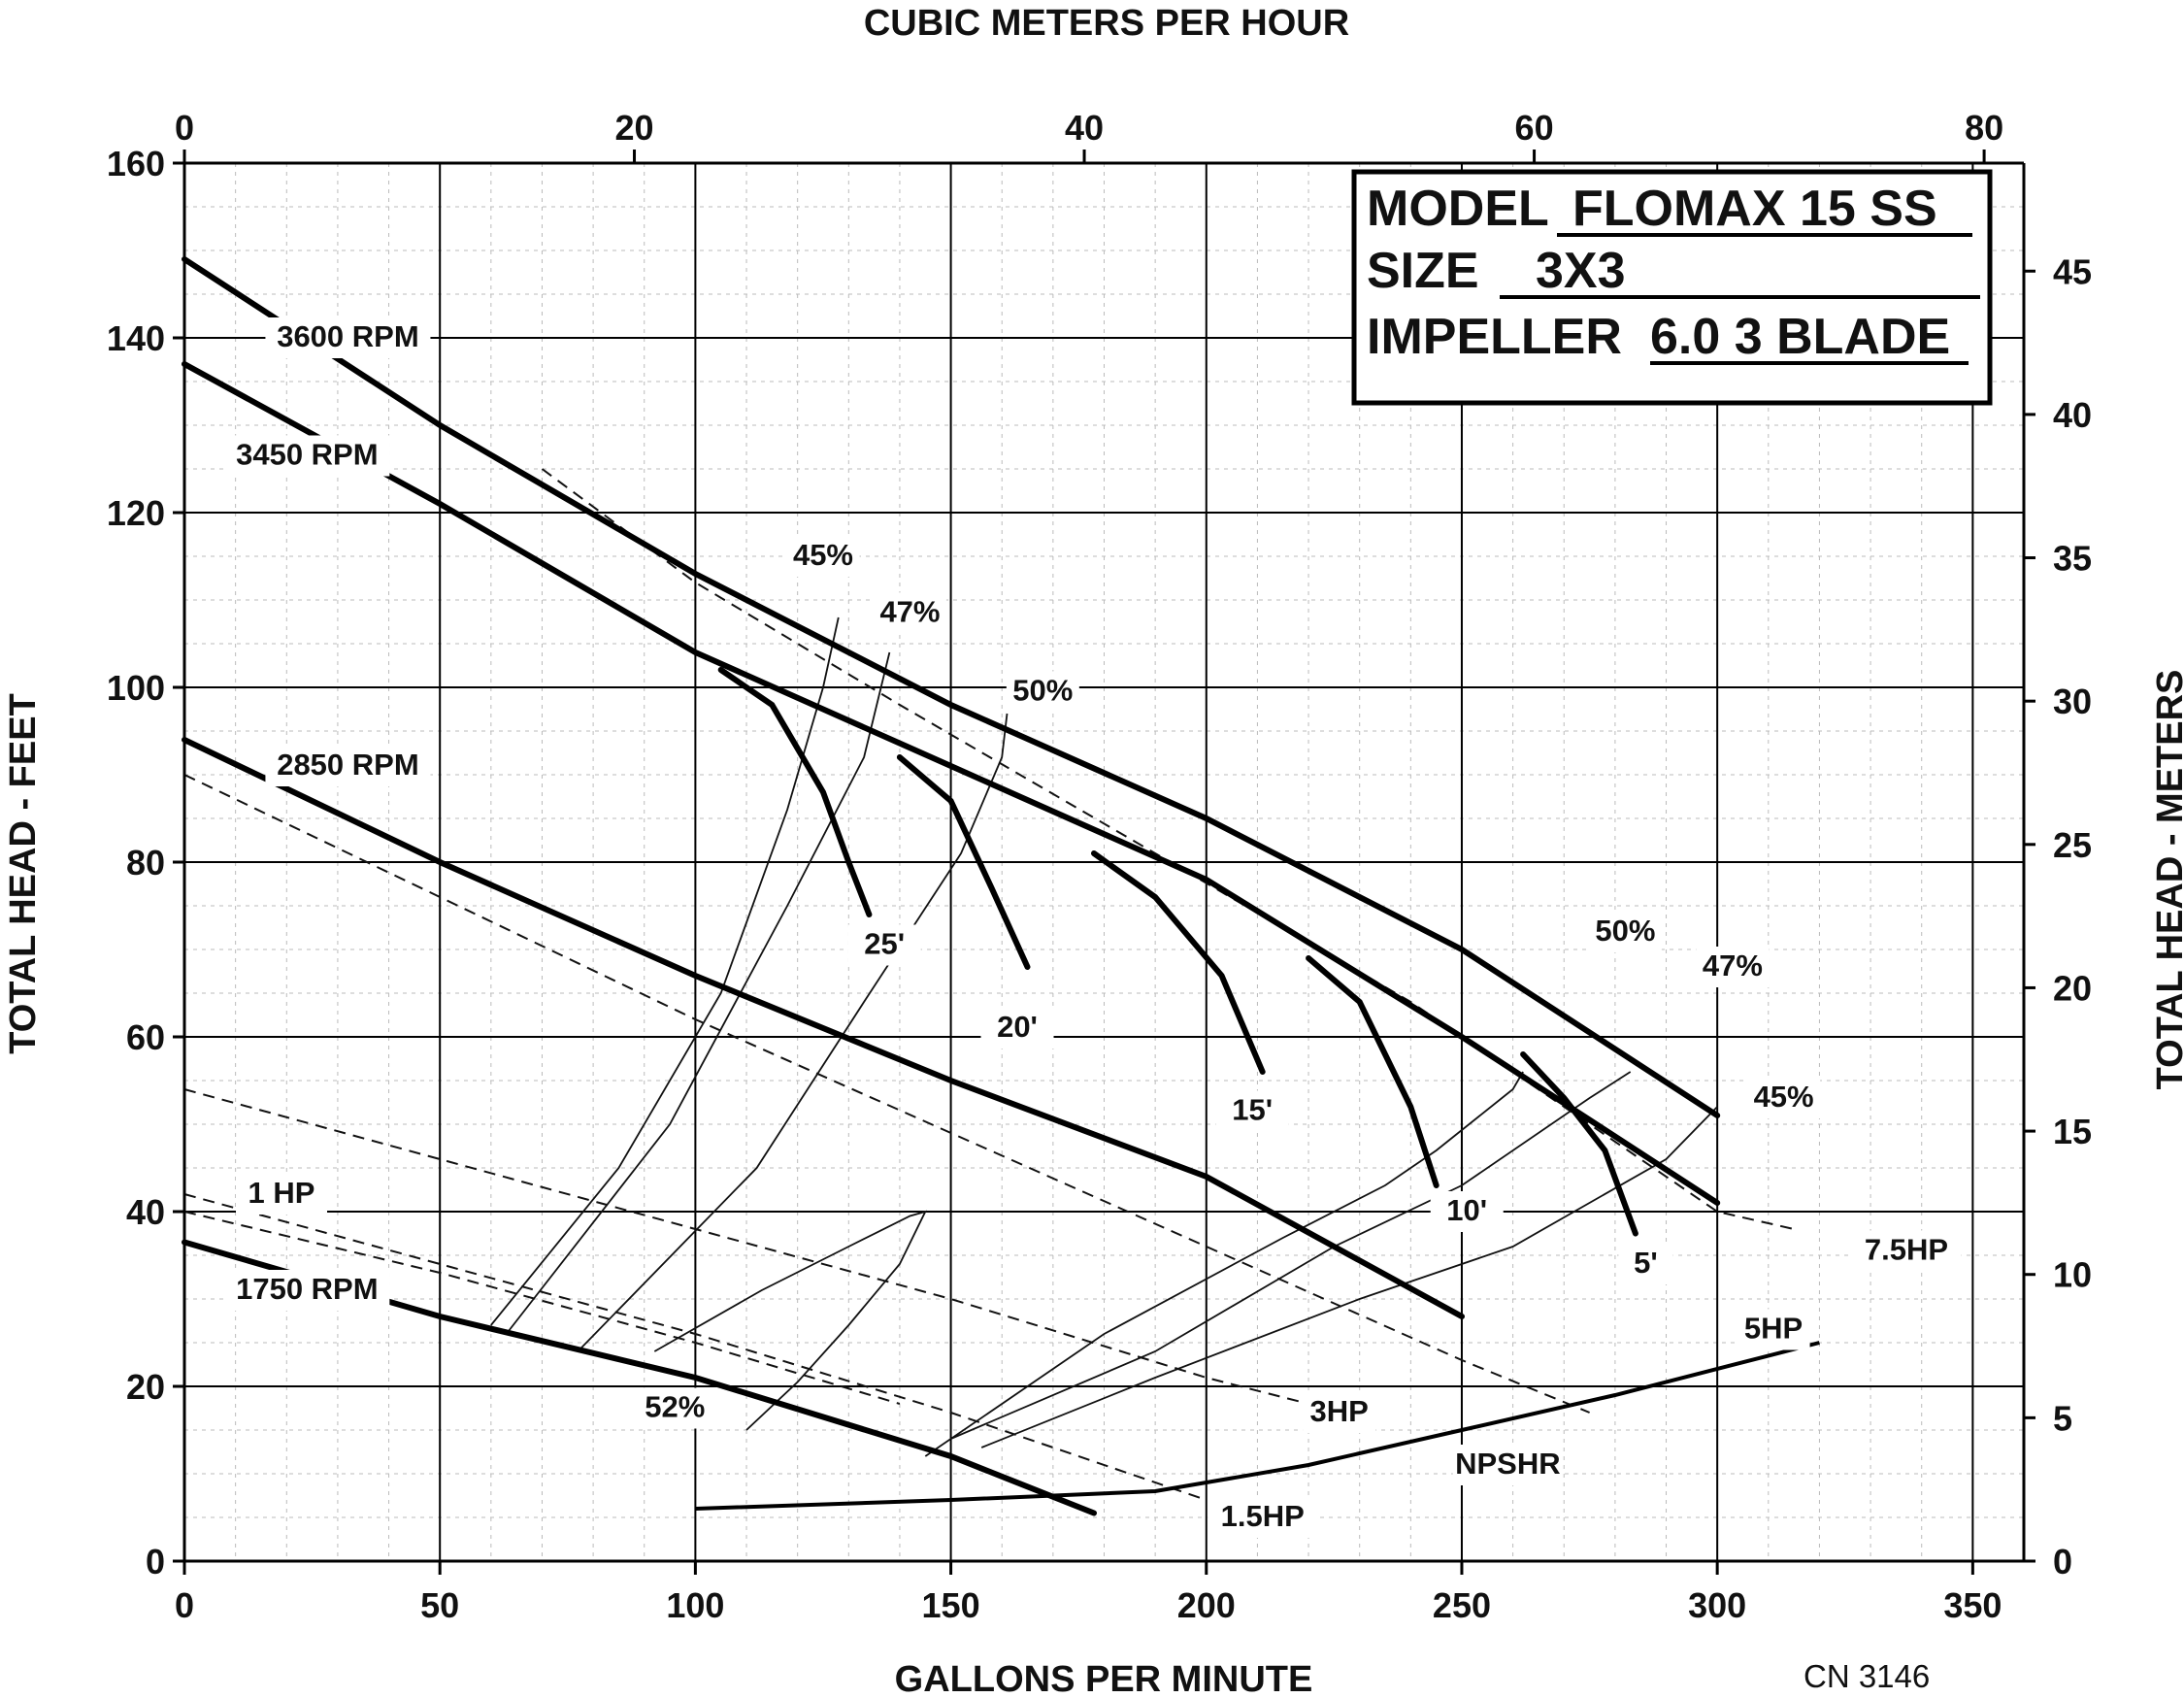 Image resolution: width=2184 pixels, height=1698 pixels. Describe the element at coordinates (155, 1561) in the screenshot. I see `y-tick-label: 0` at that location.